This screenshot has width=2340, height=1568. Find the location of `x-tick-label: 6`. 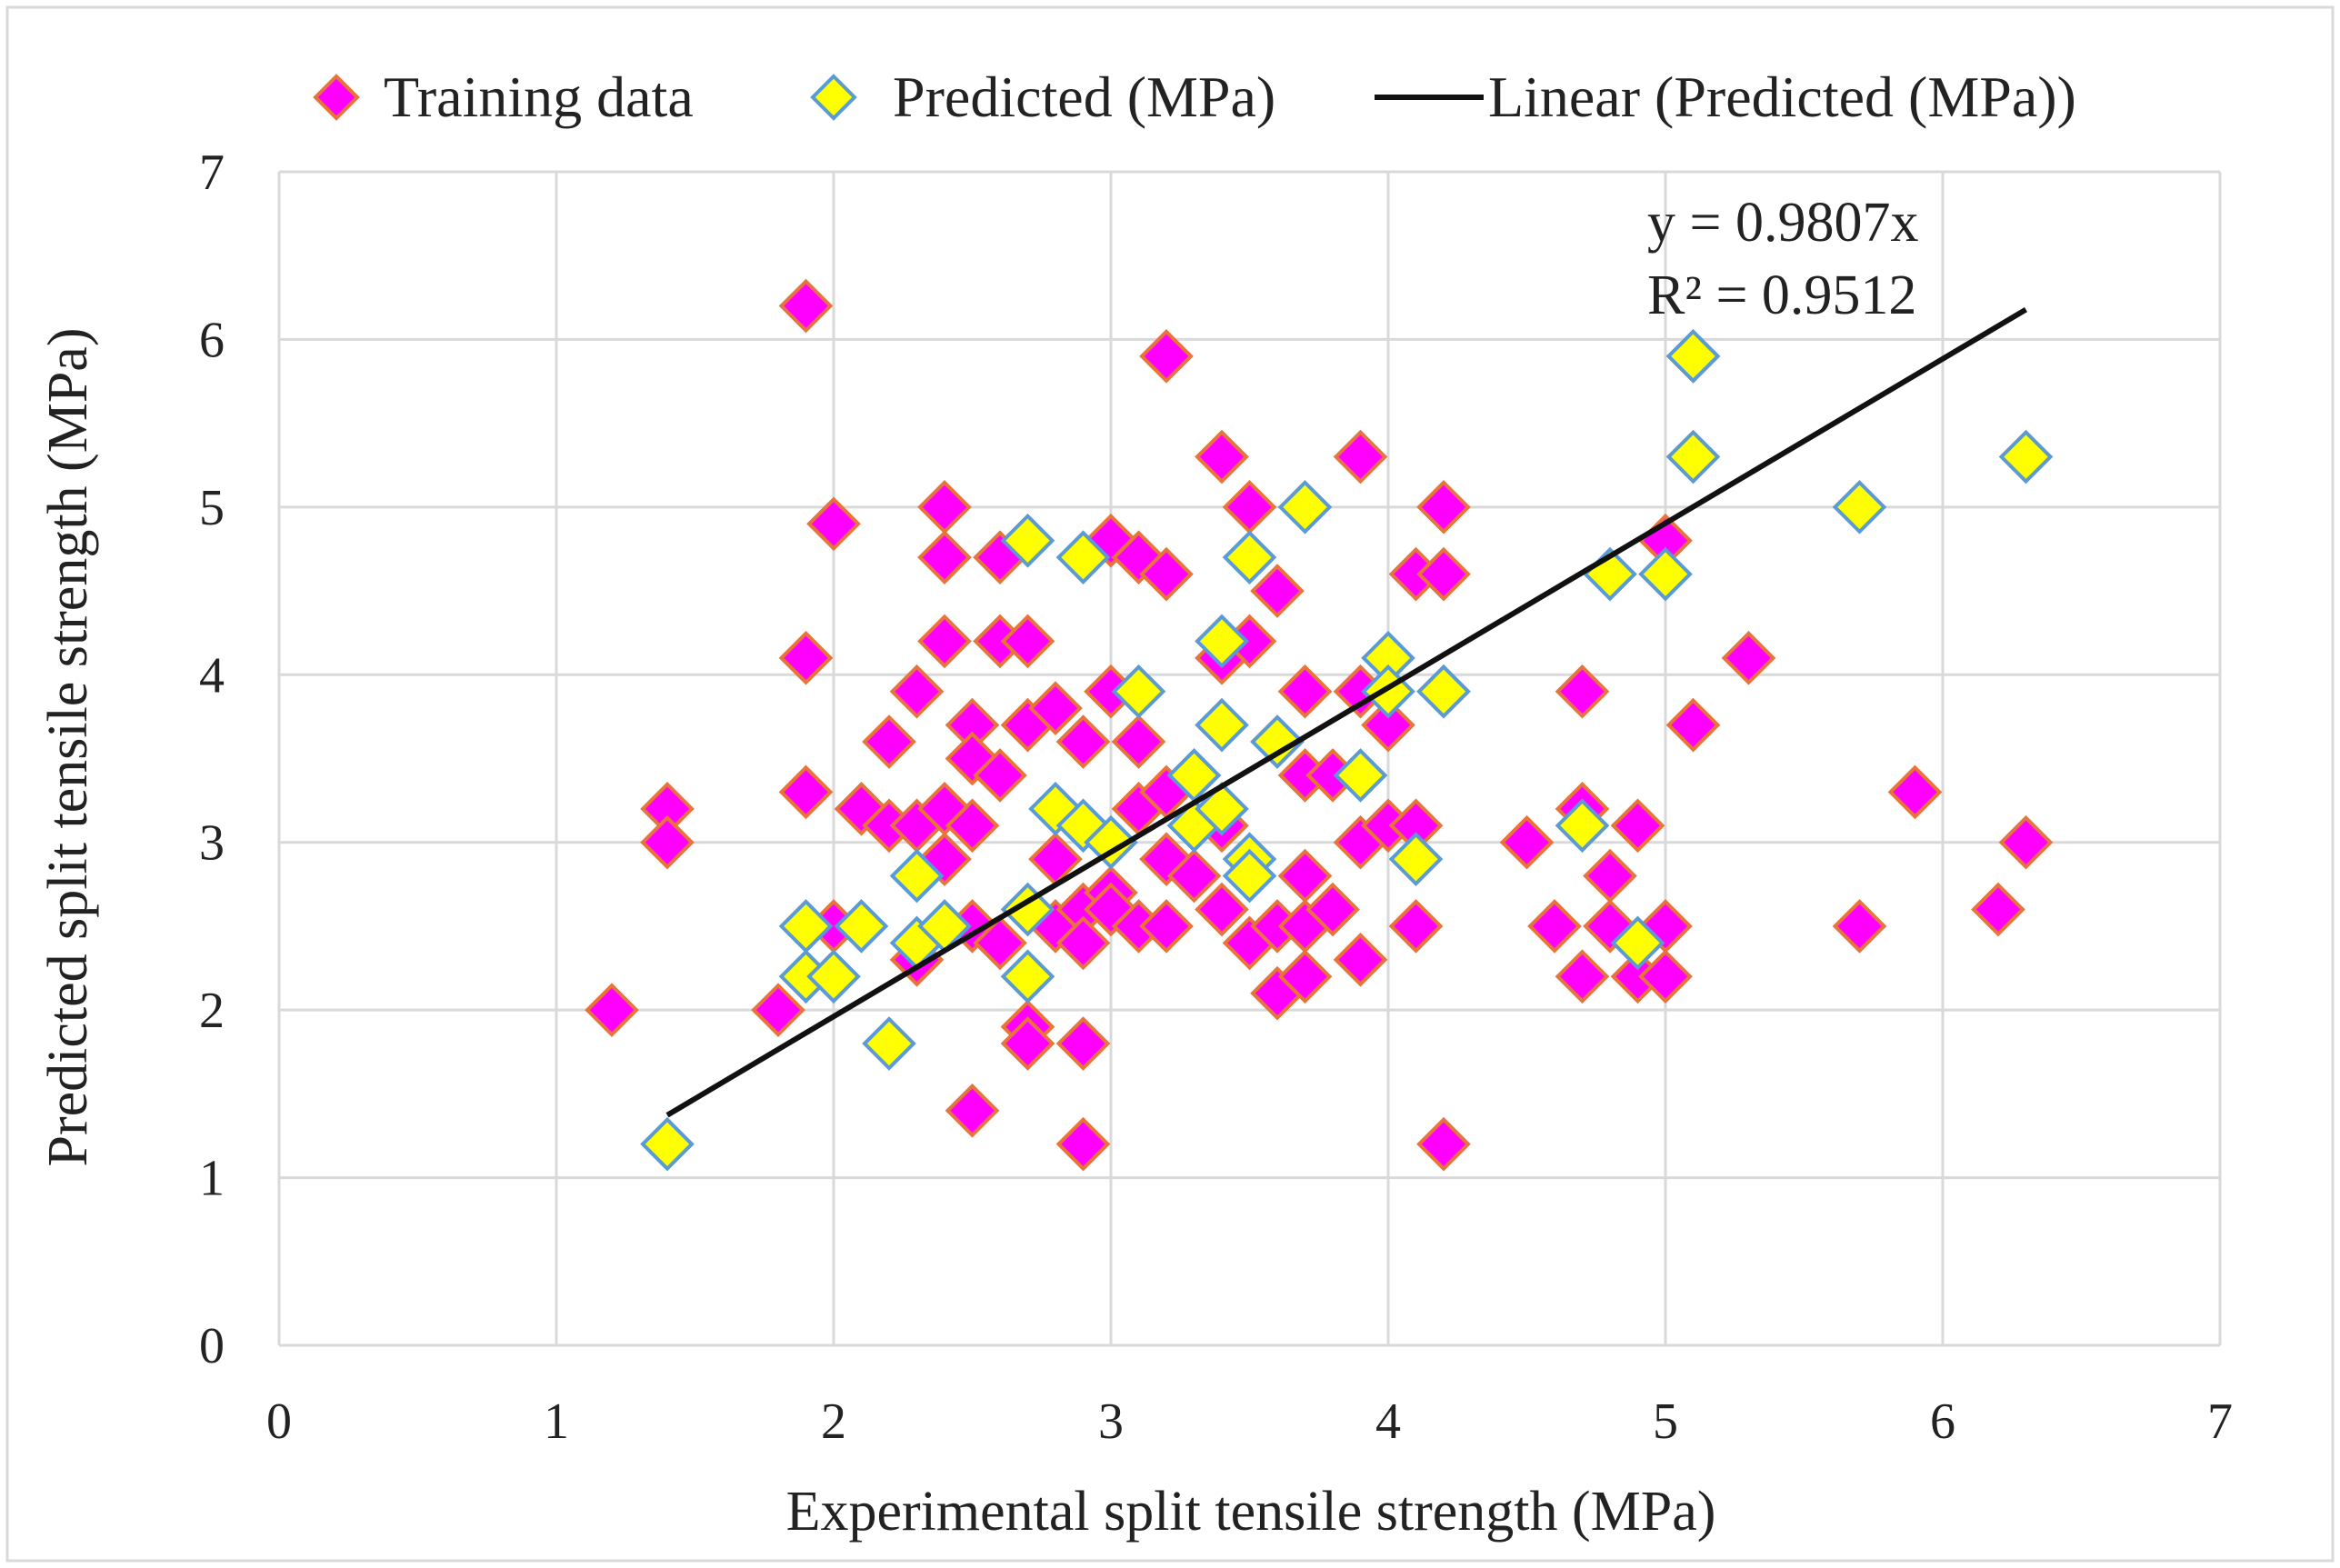

x-tick-label: 6 is located at coordinates (1942, 1422).